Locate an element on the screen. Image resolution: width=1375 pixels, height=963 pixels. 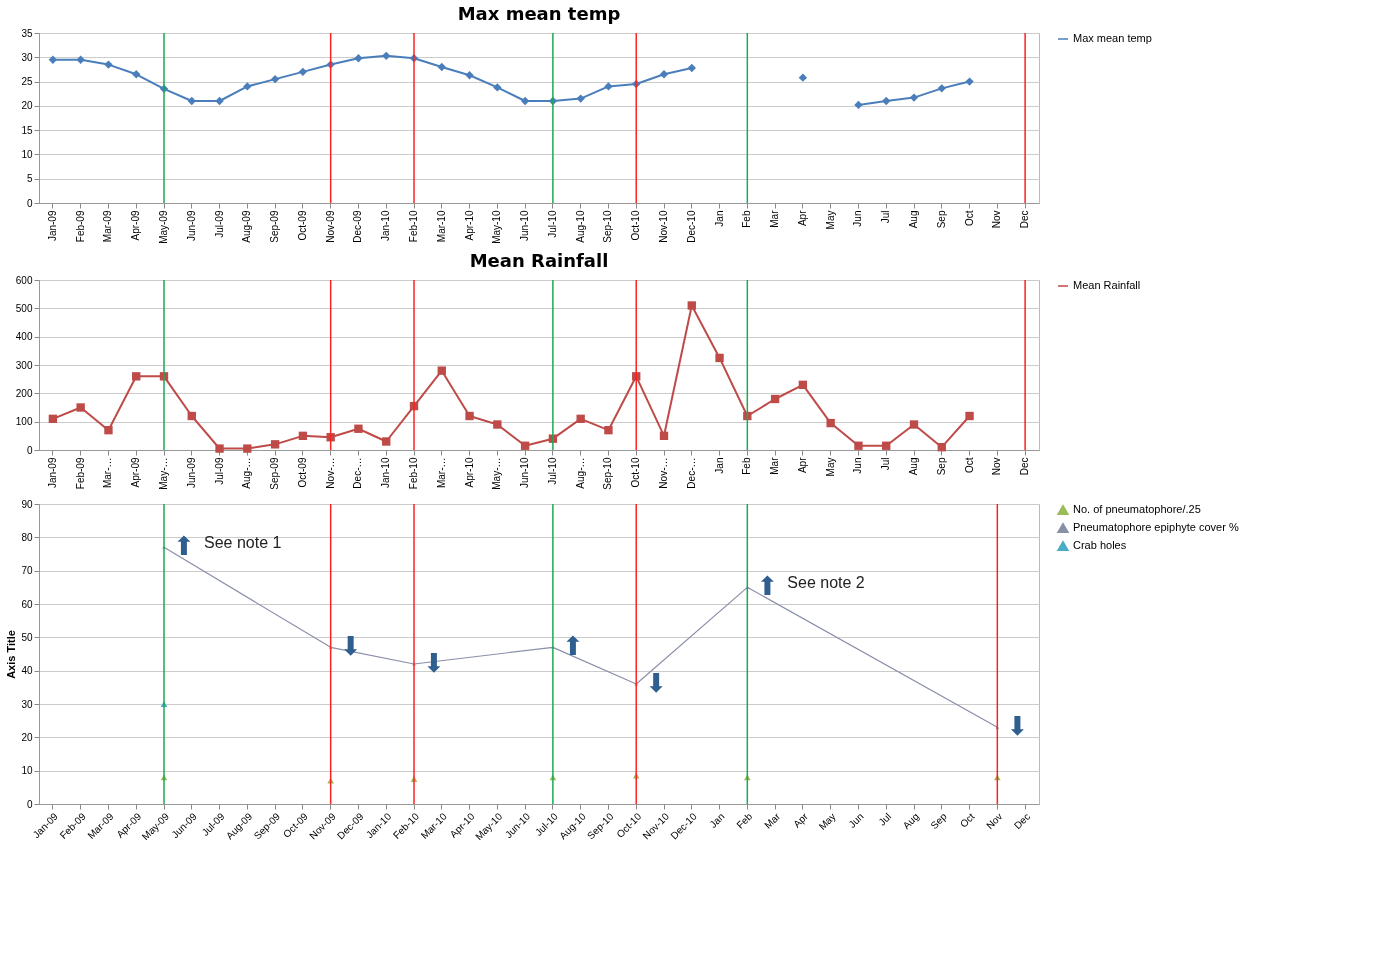
x-tick-label: Sep-10 is located at coordinates (608, 473).